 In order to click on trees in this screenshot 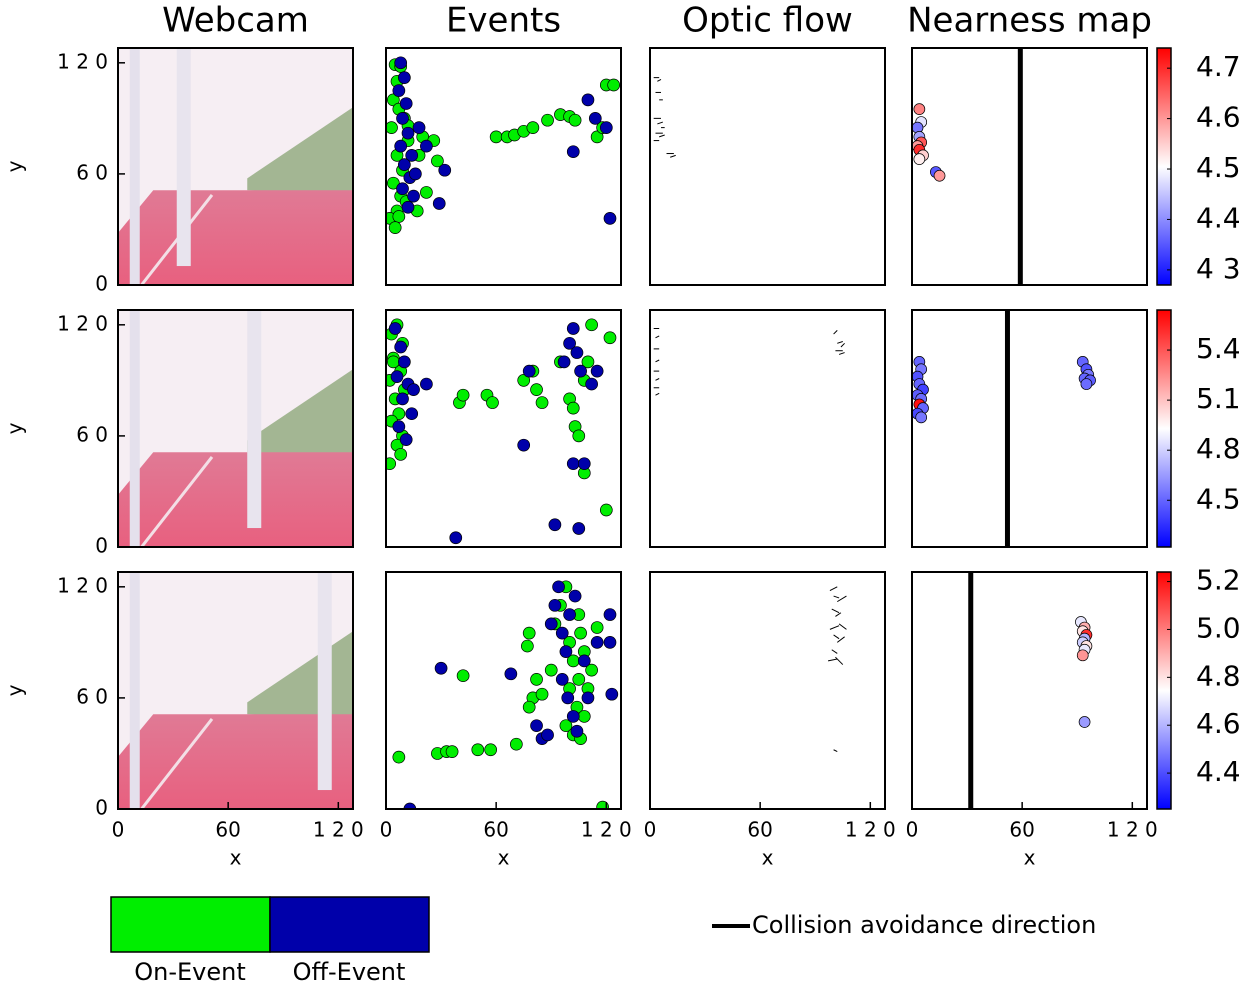, I will do `click(300, 151)`.